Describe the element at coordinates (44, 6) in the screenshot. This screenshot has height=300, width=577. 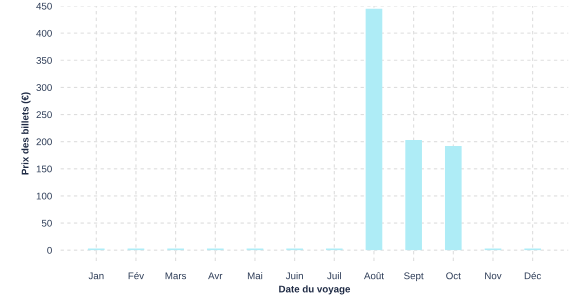
I see `y-tick-label: 450` at that location.